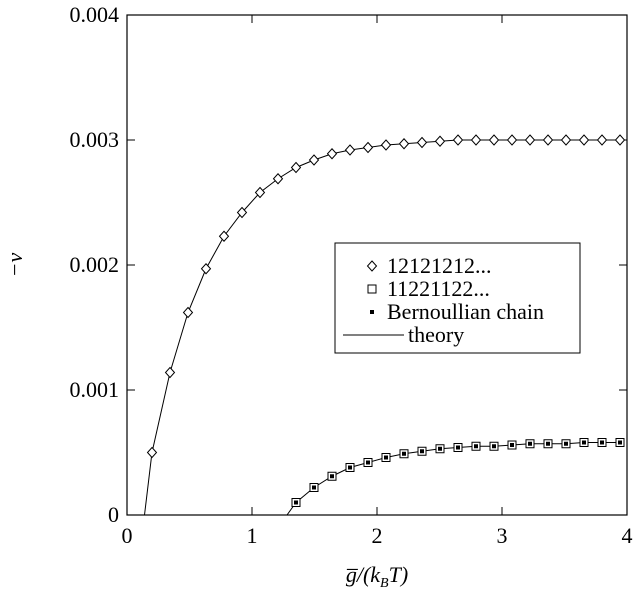 This screenshot has height=600, width=634. I want to click on x-tick-label: 0, so click(127, 535).